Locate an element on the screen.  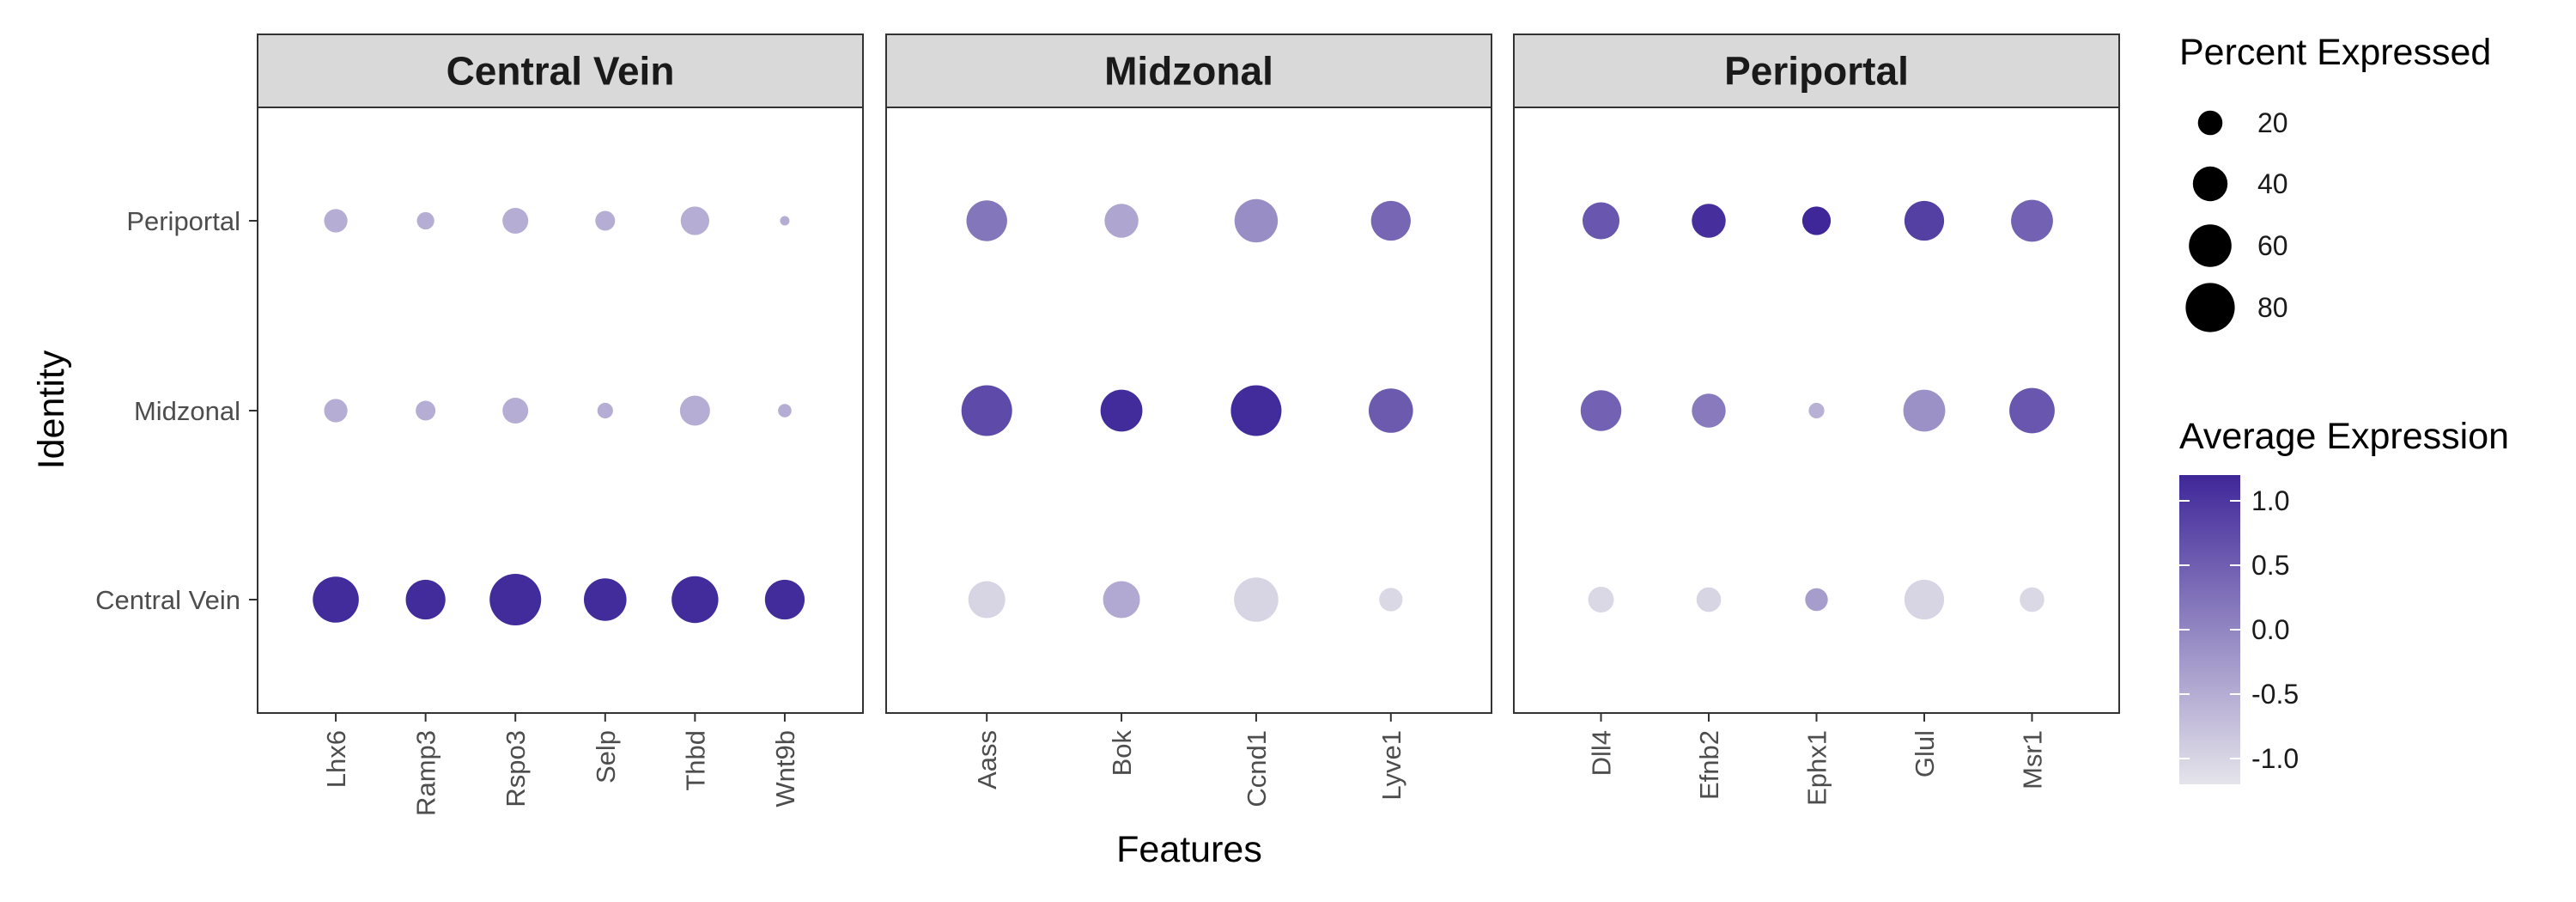
dot-glul-midzonal is located at coordinates (1924, 410).